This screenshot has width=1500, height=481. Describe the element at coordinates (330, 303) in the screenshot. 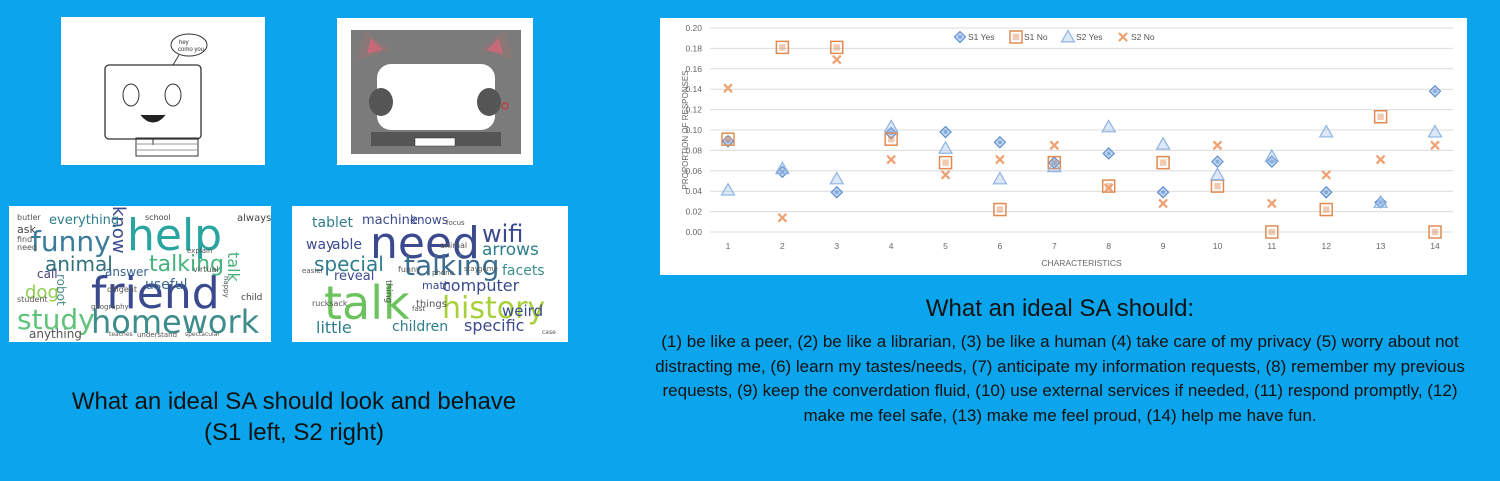

I see `wordcloud-word: rucksack` at that location.